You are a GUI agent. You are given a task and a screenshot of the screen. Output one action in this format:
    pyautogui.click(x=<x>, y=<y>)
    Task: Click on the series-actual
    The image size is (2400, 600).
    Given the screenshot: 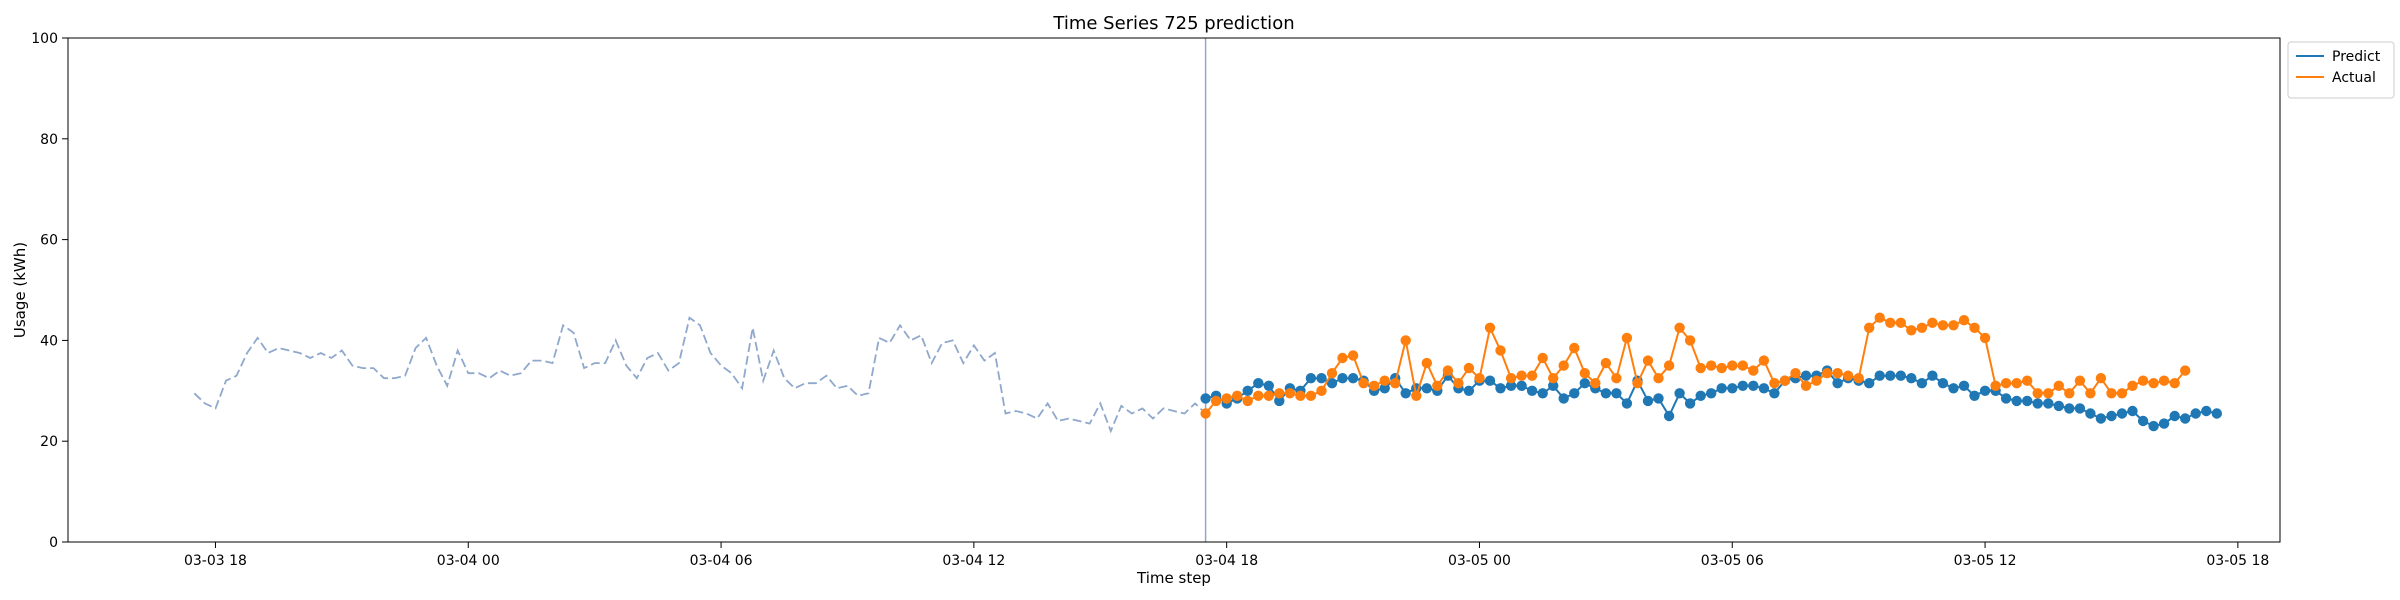 What is the action you would take?
    pyautogui.click(x=1695, y=365)
    